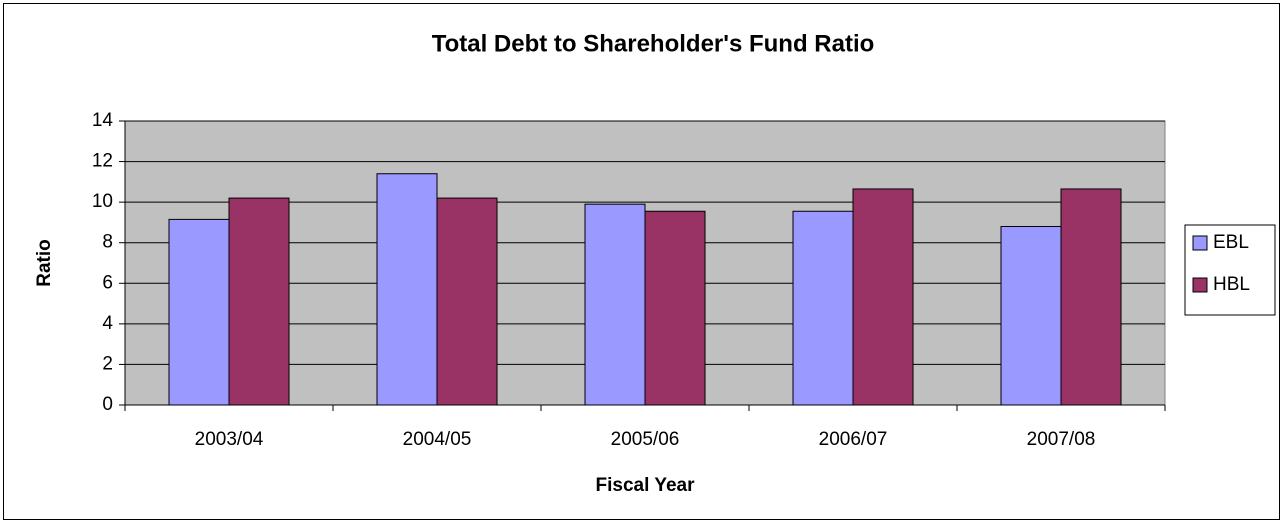  I want to click on y-tick-label: 4, so click(107, 323).